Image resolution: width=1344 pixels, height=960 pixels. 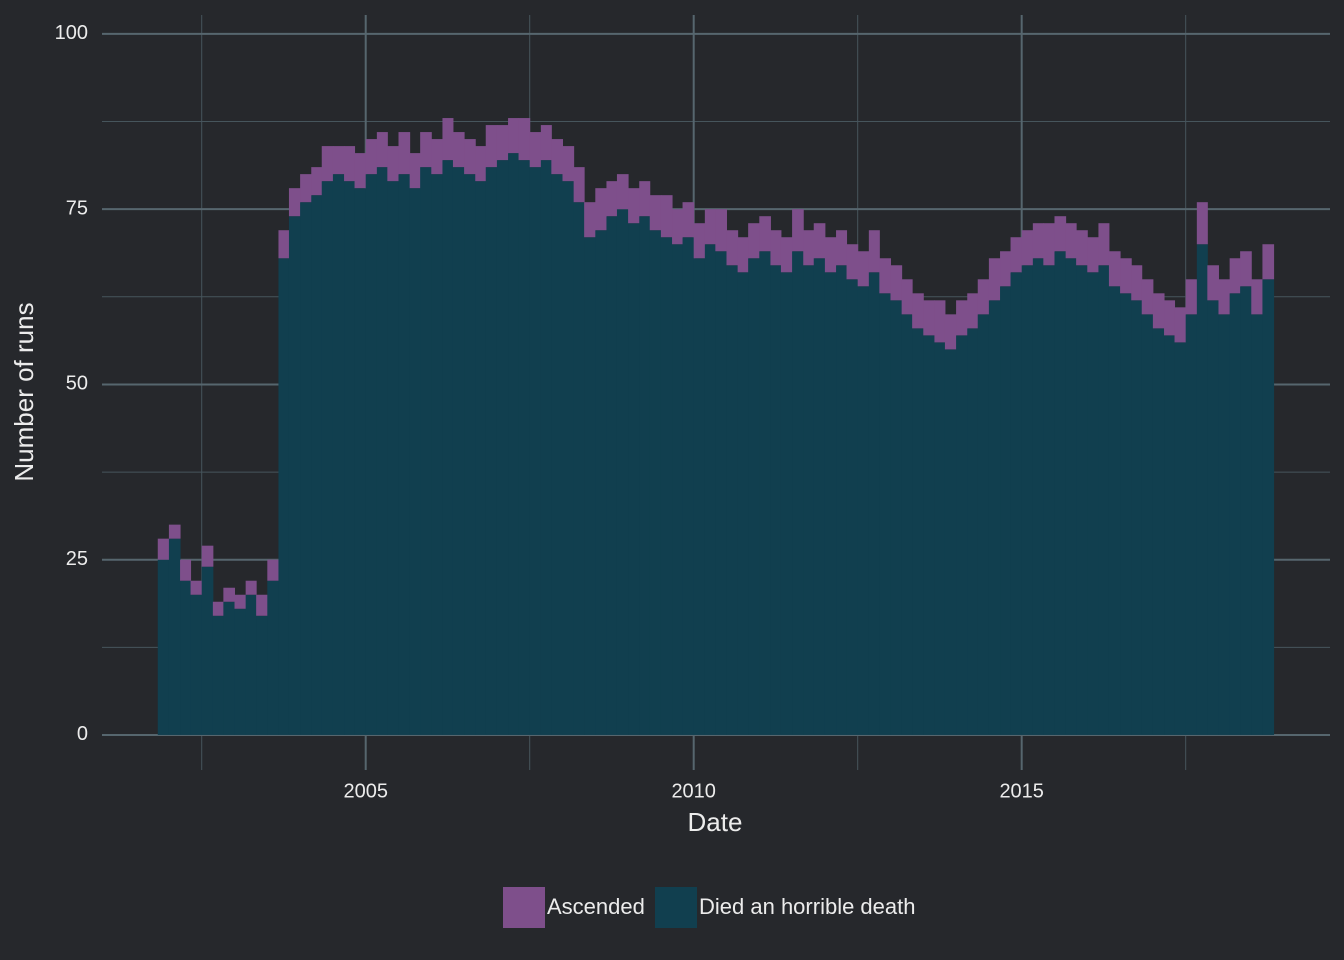 What do you see at coordinates (693, 791) in the screenshot?
I see `x-tick-label: 2010` at bounding box center [693, 791].